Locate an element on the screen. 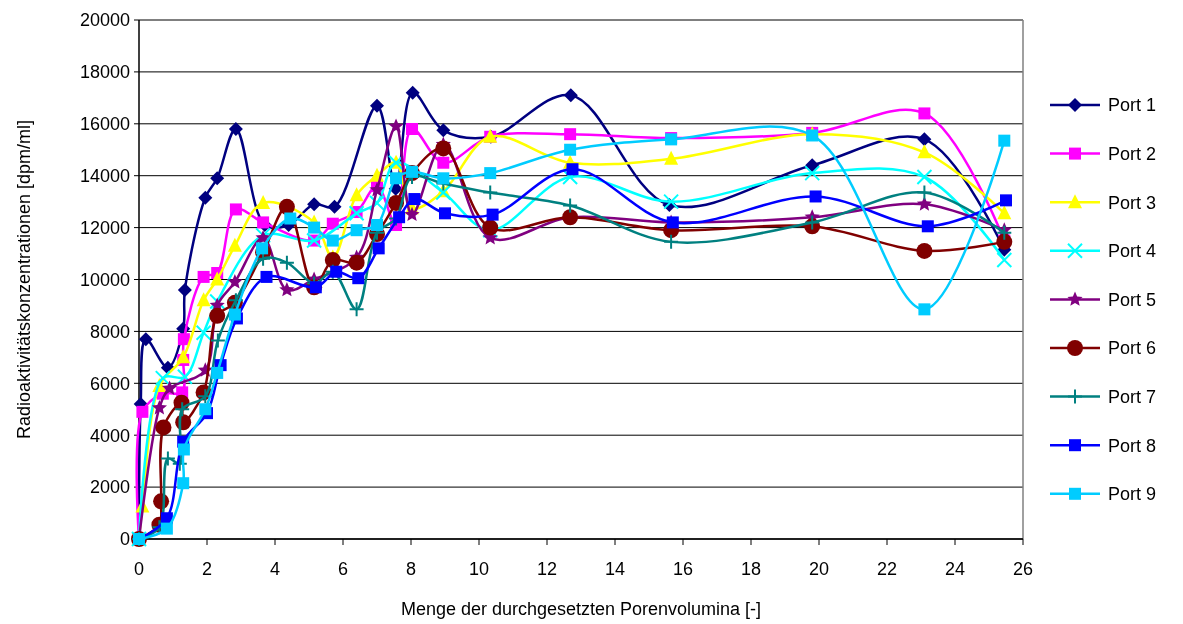 This screenshot has width=1183, height=624. y-tick-label: 16000 is located at coordinates (104, 124).